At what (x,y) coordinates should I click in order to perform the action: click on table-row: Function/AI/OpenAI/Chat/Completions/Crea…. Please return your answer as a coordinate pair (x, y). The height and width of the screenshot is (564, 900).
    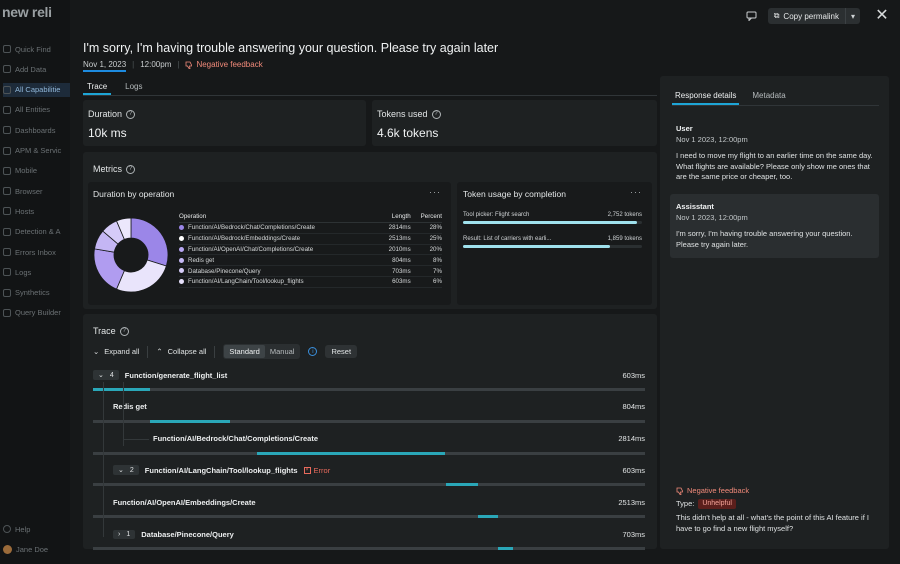
    Looking at the image, I should click on (310, 250).